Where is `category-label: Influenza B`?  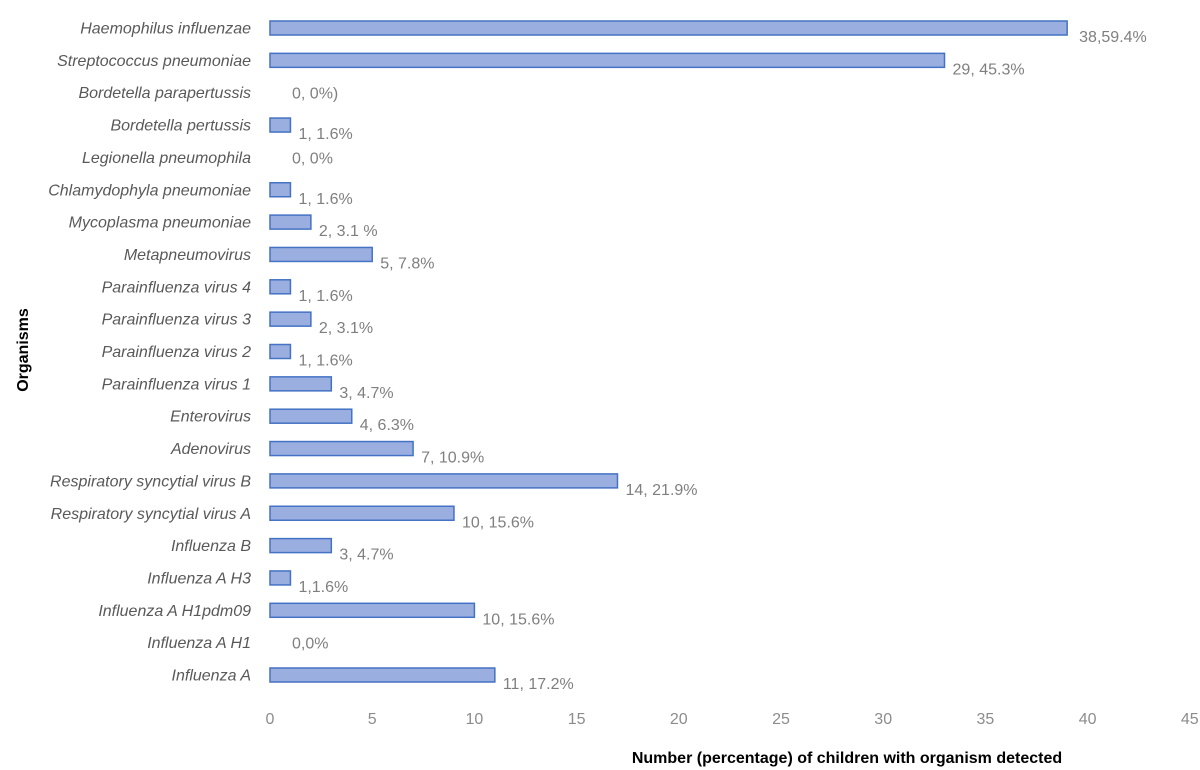
category-label: Influenza B is located at coordinates (211, 546).